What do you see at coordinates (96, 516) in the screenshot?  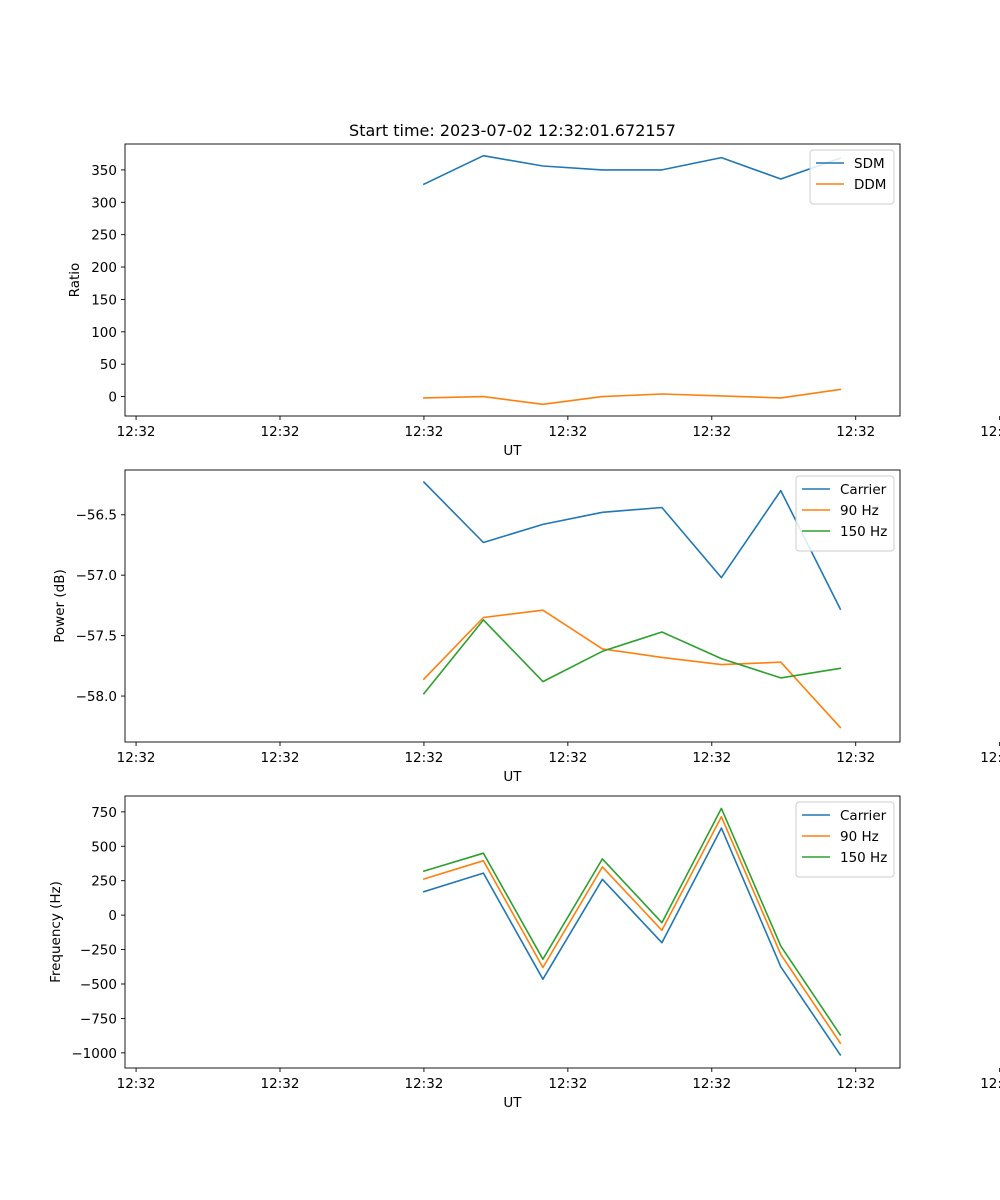 I see `y-tick-label: −56.5` at bounding box center [96, 516].